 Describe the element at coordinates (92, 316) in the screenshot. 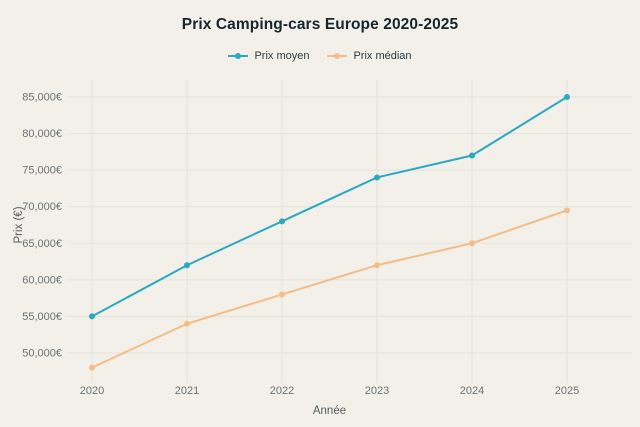

I see `data-point-moyen-2020` at that location.